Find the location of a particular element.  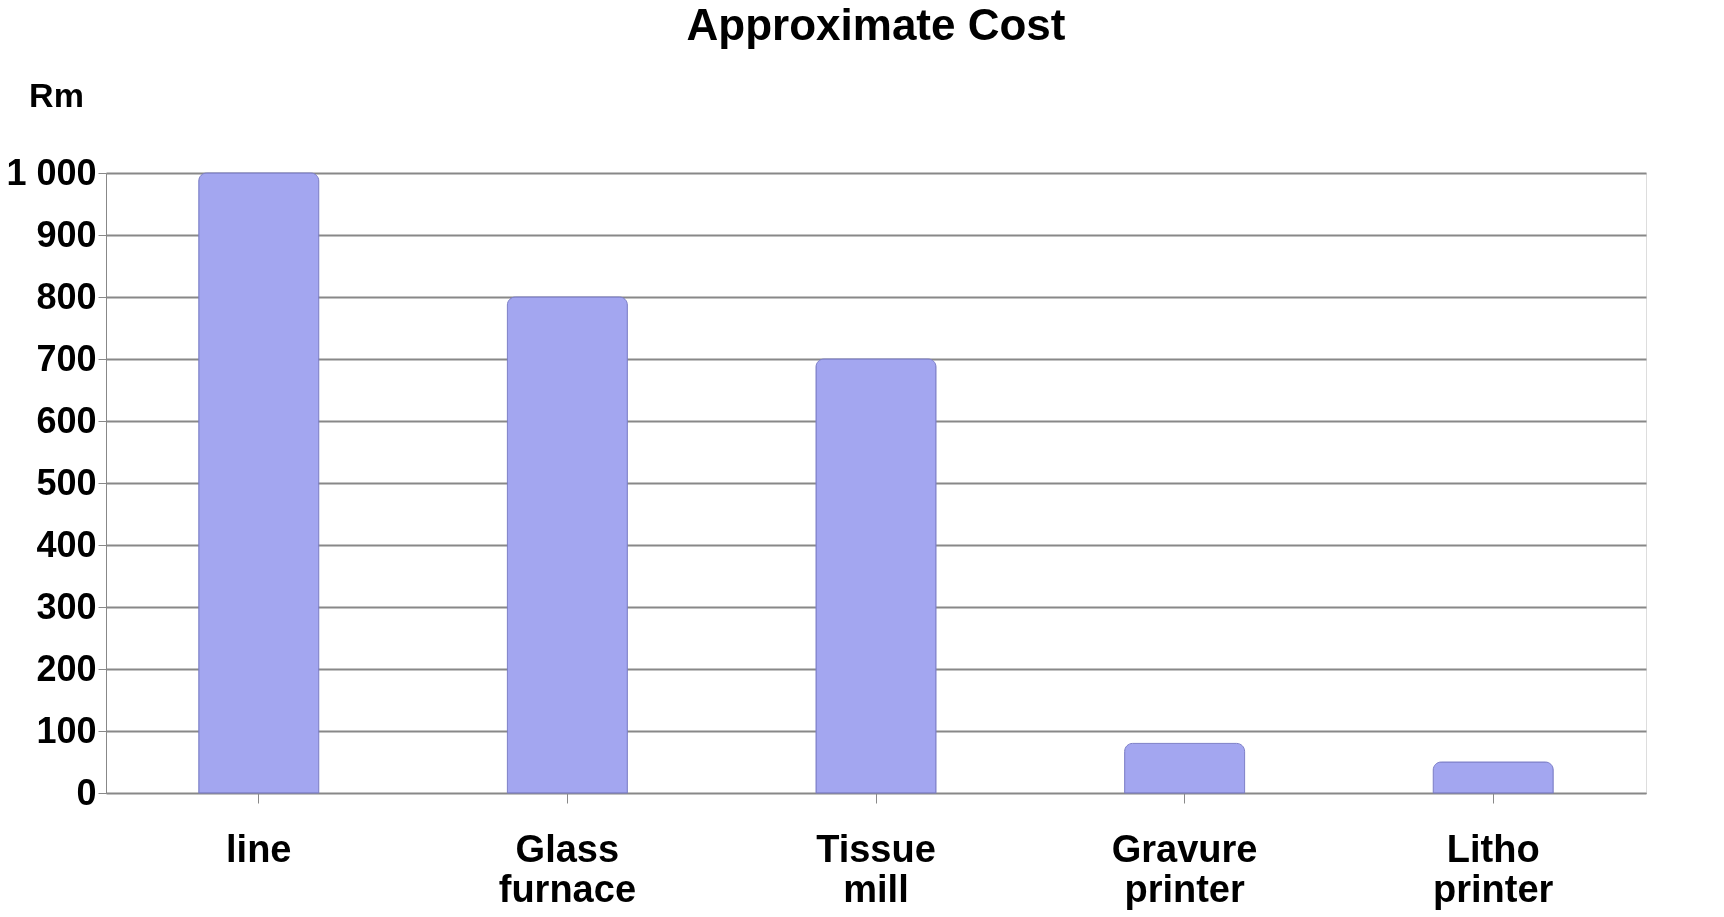

x-tick-label: Gravure printer is located at coordinates (1184, 868).